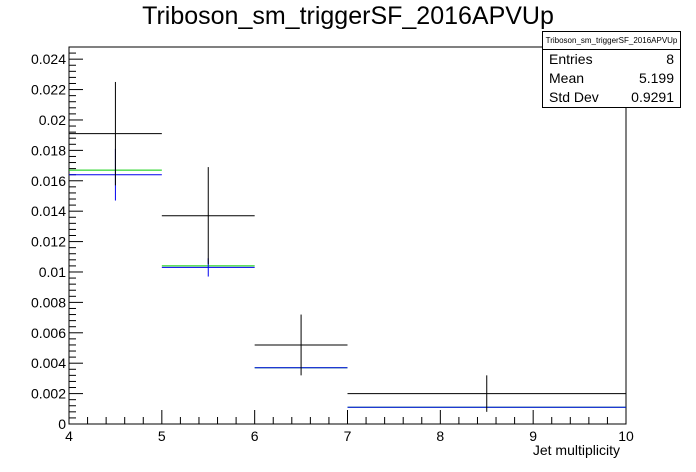 Image resolution: width=696 pixels, height=472 pixels. What do you see at coordinates (571, 59) in the screenshot?
I see `stats-entries-label: Entries` at bounding box center [571, 59].